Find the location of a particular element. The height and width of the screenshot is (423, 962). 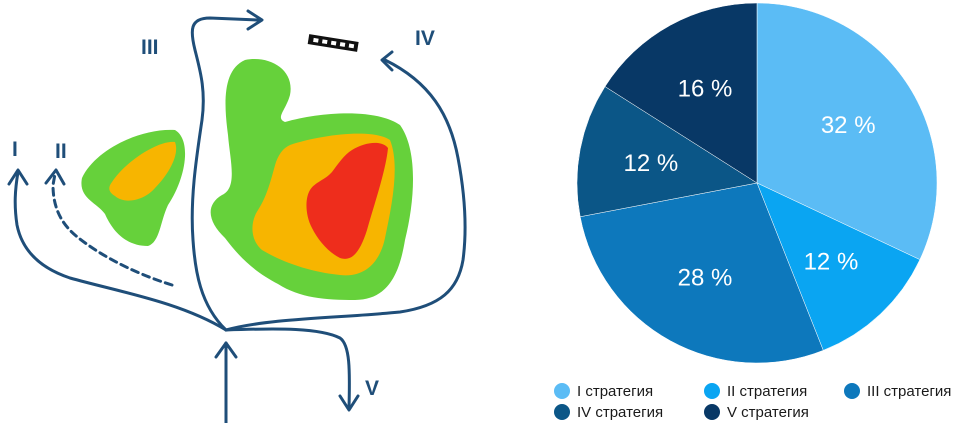

route-5-arrow is located at coordinates (292, 369).